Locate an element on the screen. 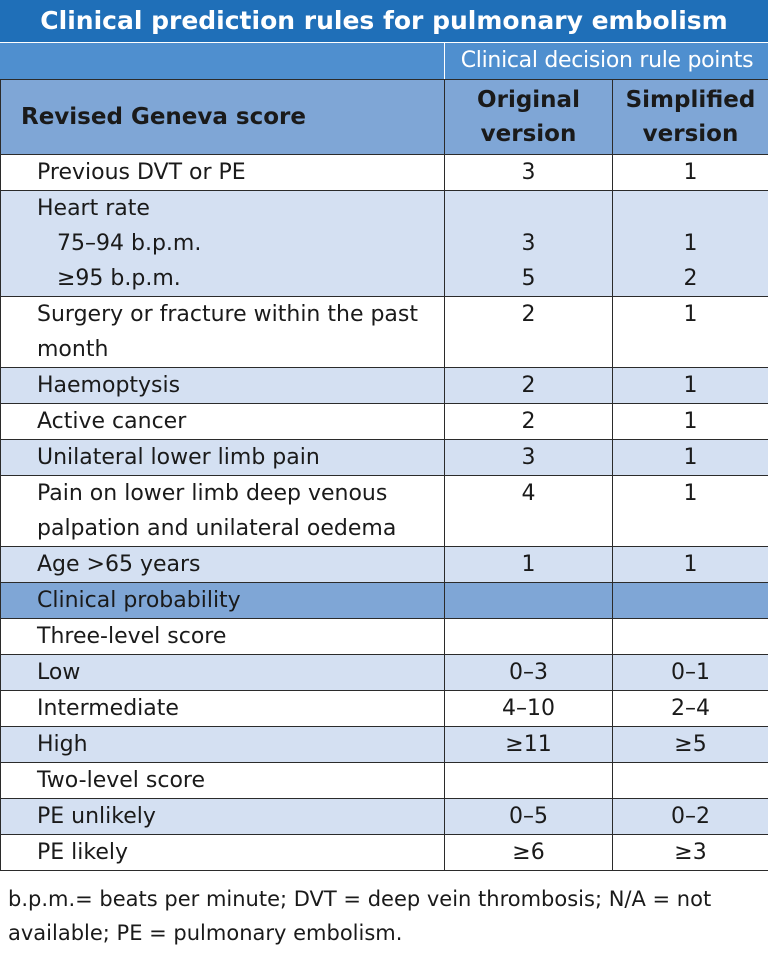  simplified-points: 2–4 is located at coordinates (690, 708).